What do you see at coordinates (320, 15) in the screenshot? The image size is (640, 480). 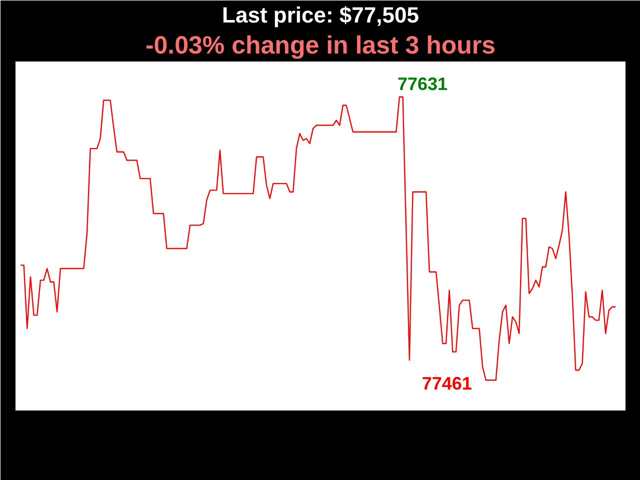 I see `chart-title: Last price: $77,505` at bounding box center [320, 15].